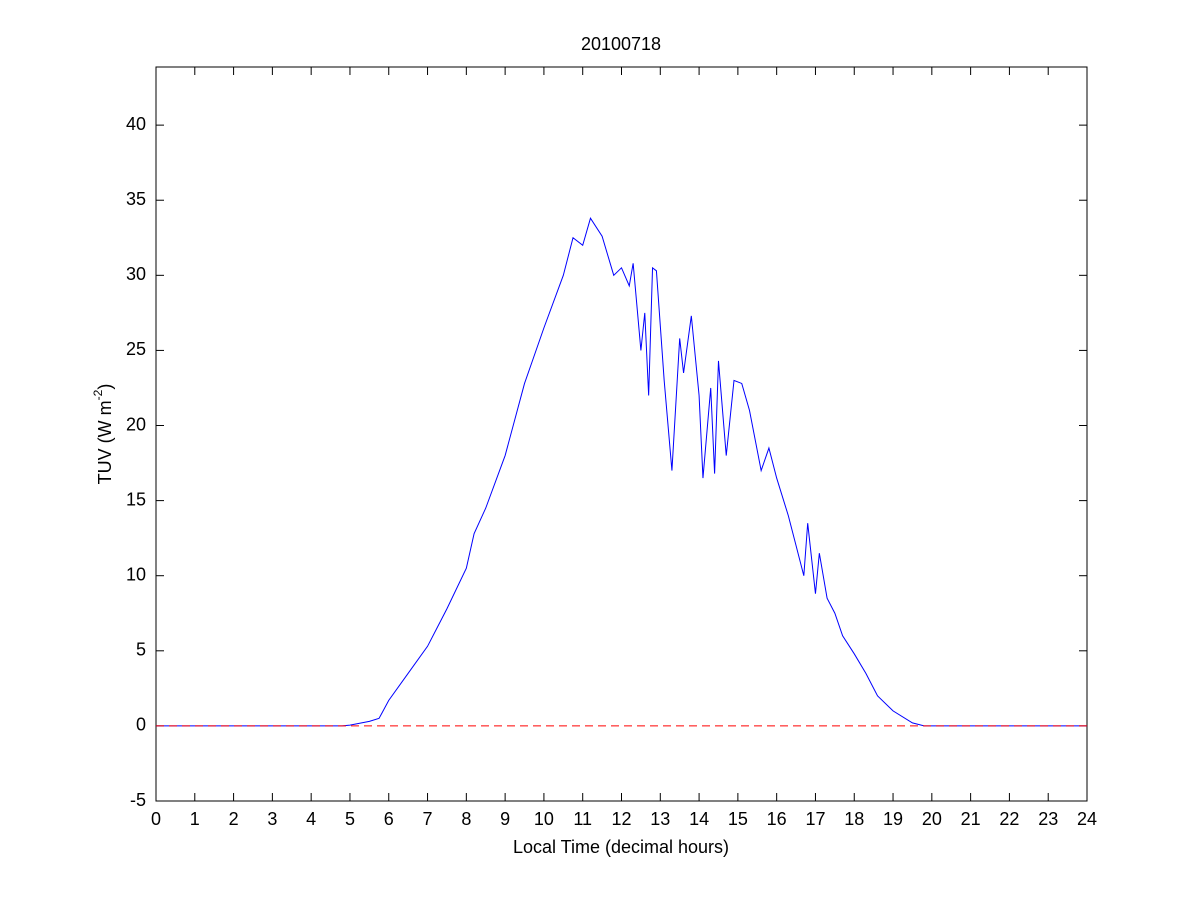 The height and width of the screenshot is (905, 1201). I want to click on y-axis-label: TUV (W m-2), so click(103, 434).